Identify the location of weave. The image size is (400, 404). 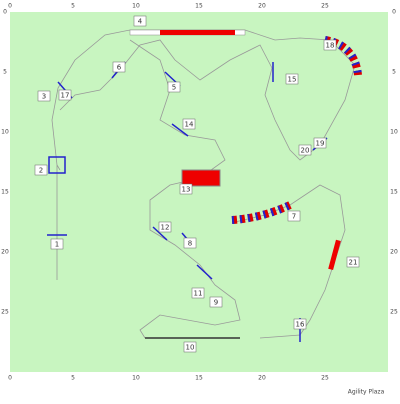
(334, 255).